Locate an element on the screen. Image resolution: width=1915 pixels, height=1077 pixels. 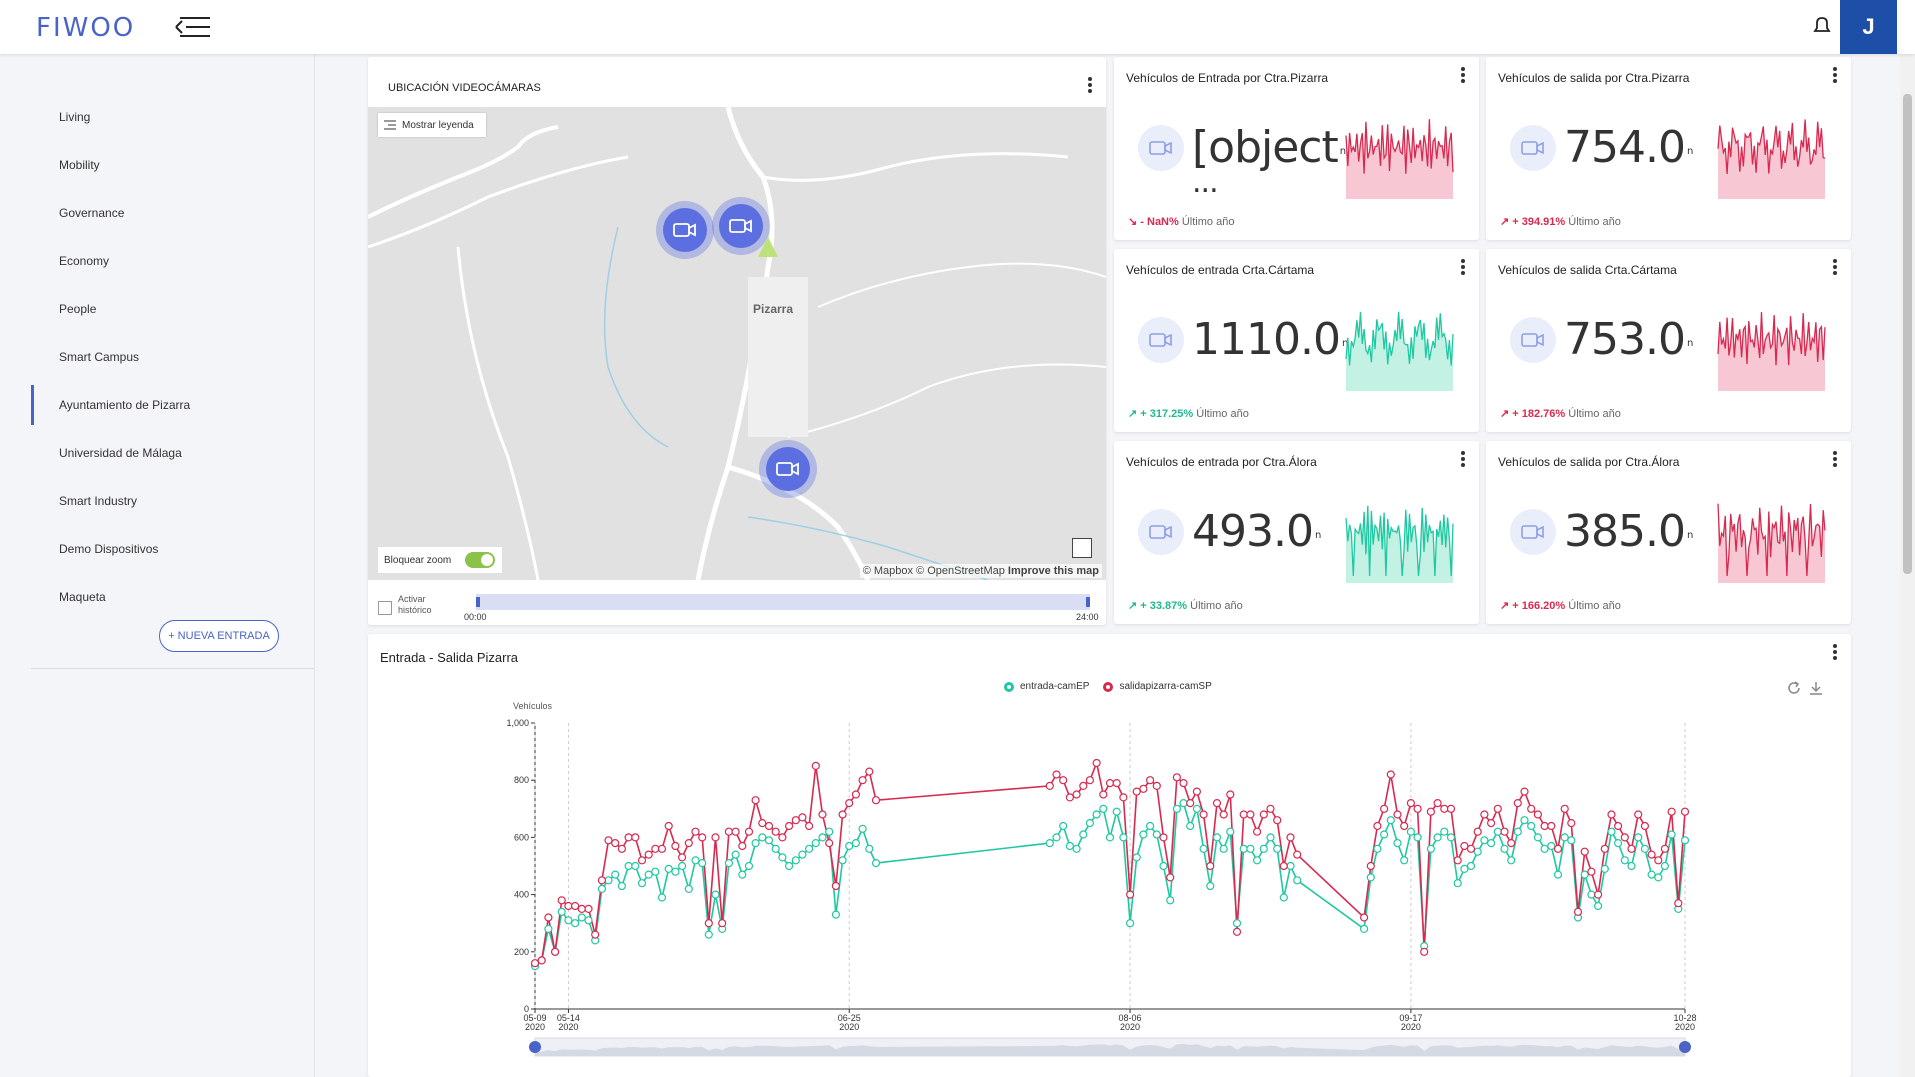
user-avatar: J is located at coordinates (1868, 27).